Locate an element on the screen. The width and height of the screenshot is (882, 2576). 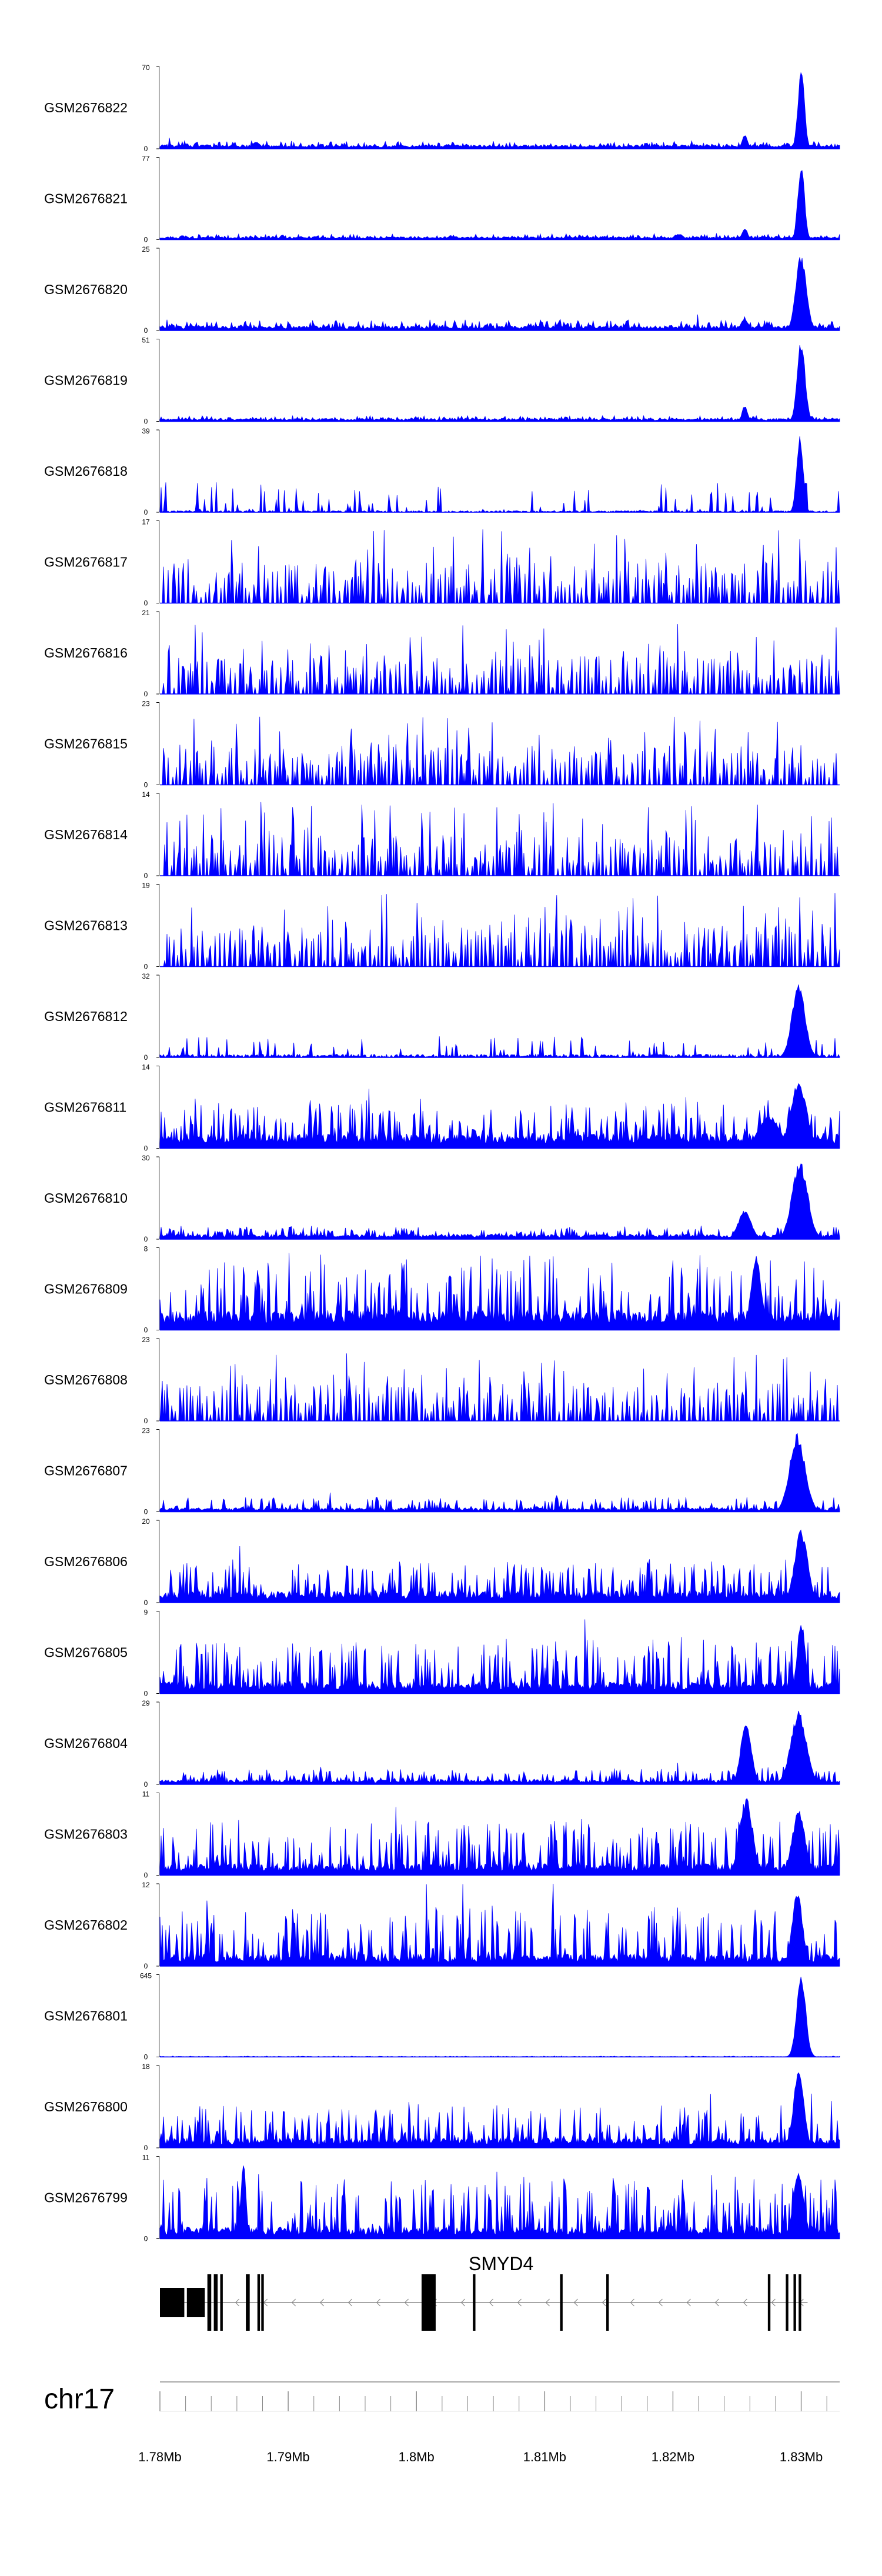
track-GSM2676808: GSM2676808 23 0 is located at coordinates (442, 1380).